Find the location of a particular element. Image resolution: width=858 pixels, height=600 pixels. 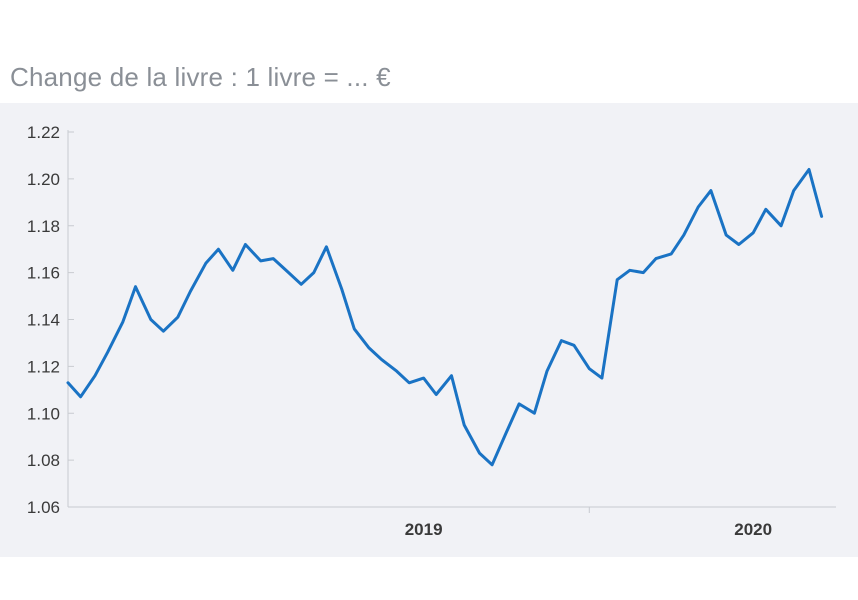

chart-title: Change de la livre : 1 livre = ... € is located at coordinates (200, 77).